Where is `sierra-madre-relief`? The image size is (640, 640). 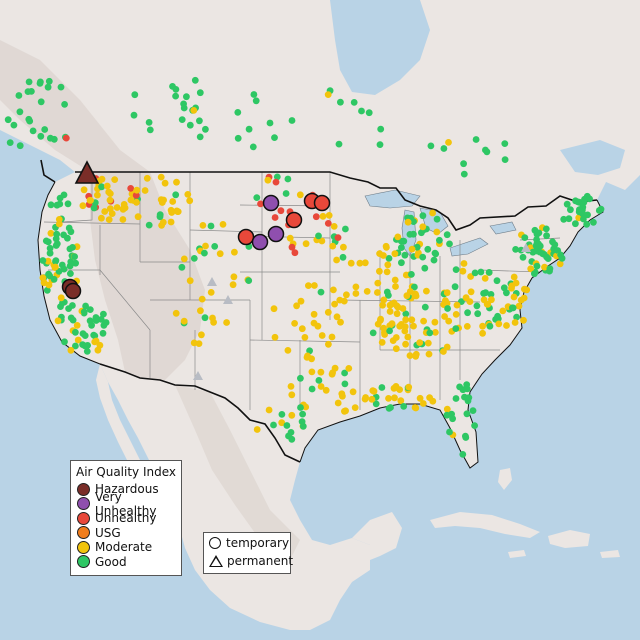
sierra-madre-relief is located at coordinates (237, 472).